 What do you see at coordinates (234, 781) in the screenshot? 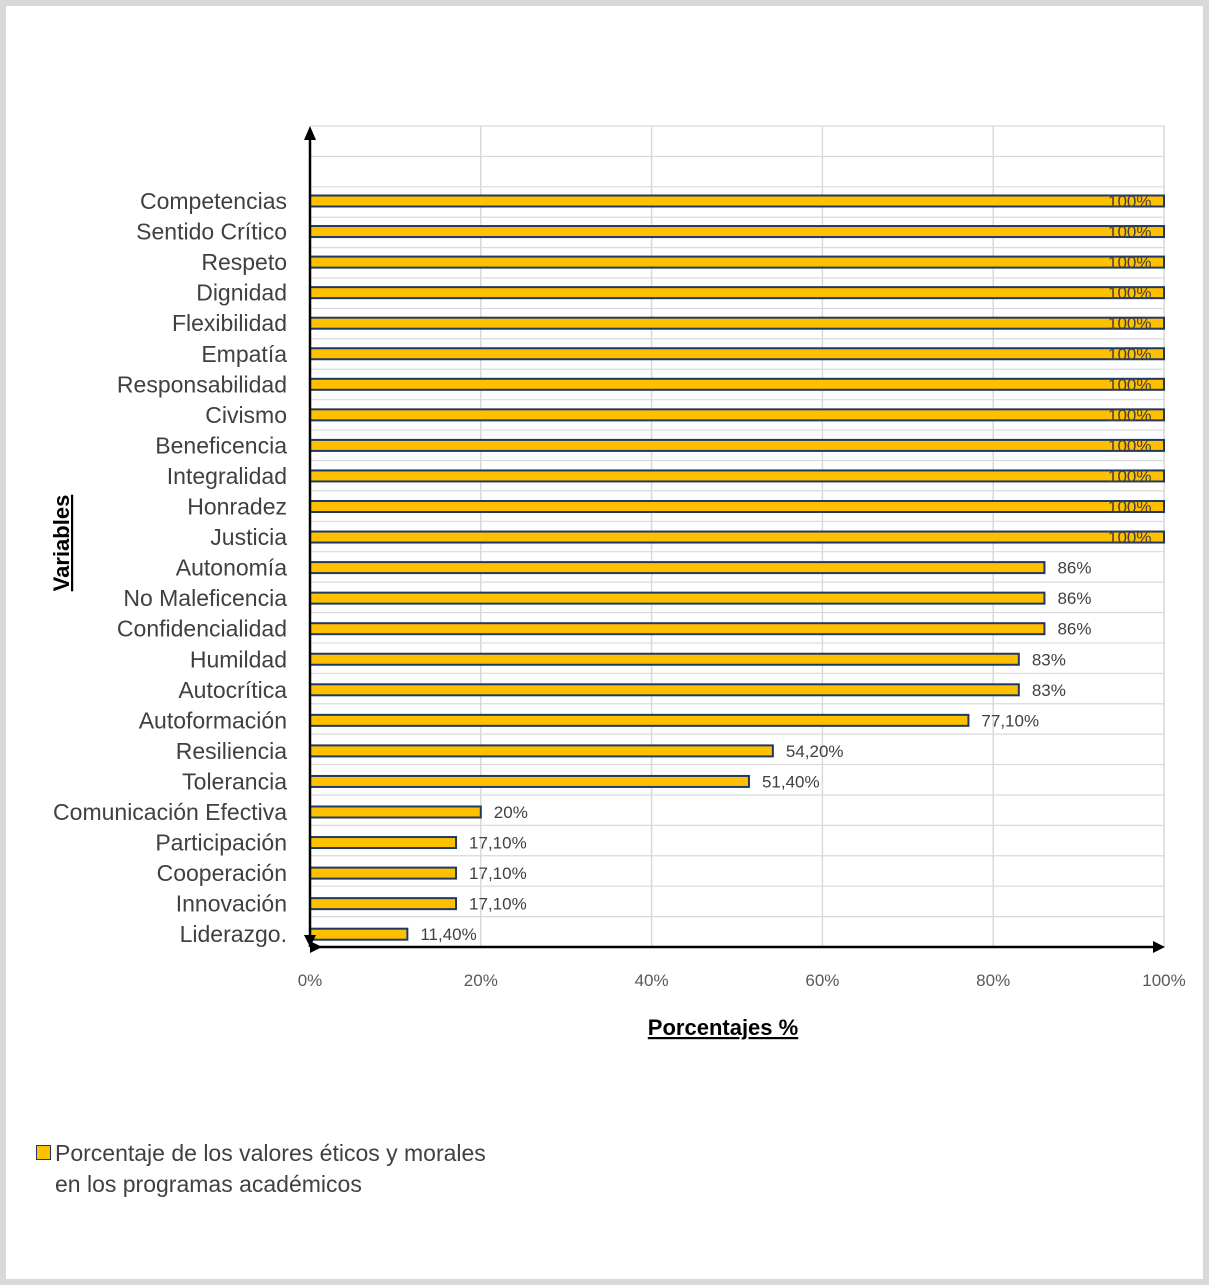
I see `category-label: Tolerancia` at bounding box center [234, 781].